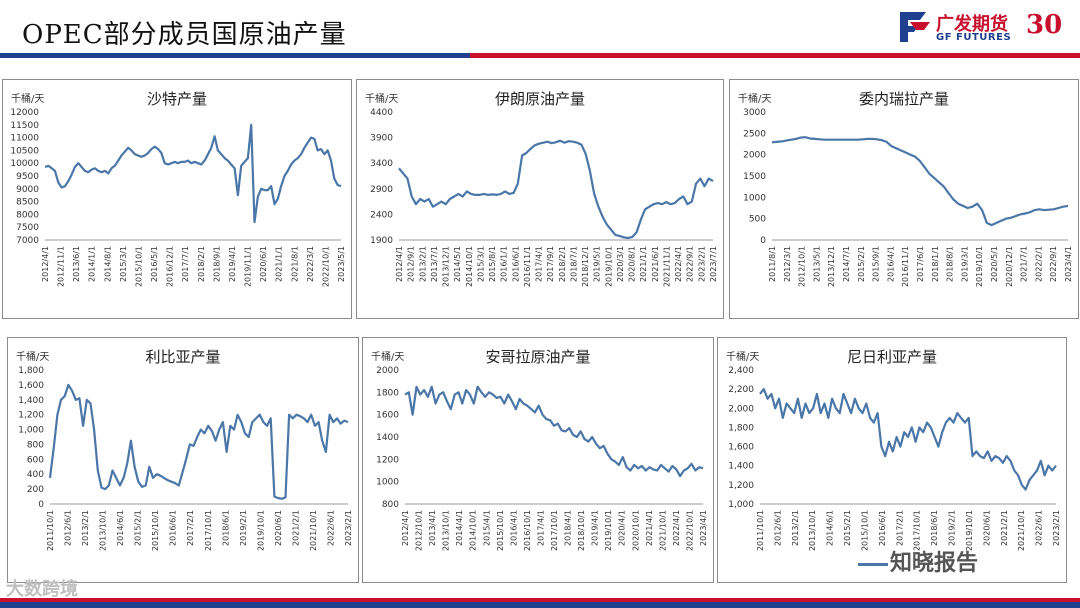  What do you see at coordinates (1024, 264) in the screenshot?
I see `x-tick-label: 2021/7/1` at bounding box center [1024, 264].